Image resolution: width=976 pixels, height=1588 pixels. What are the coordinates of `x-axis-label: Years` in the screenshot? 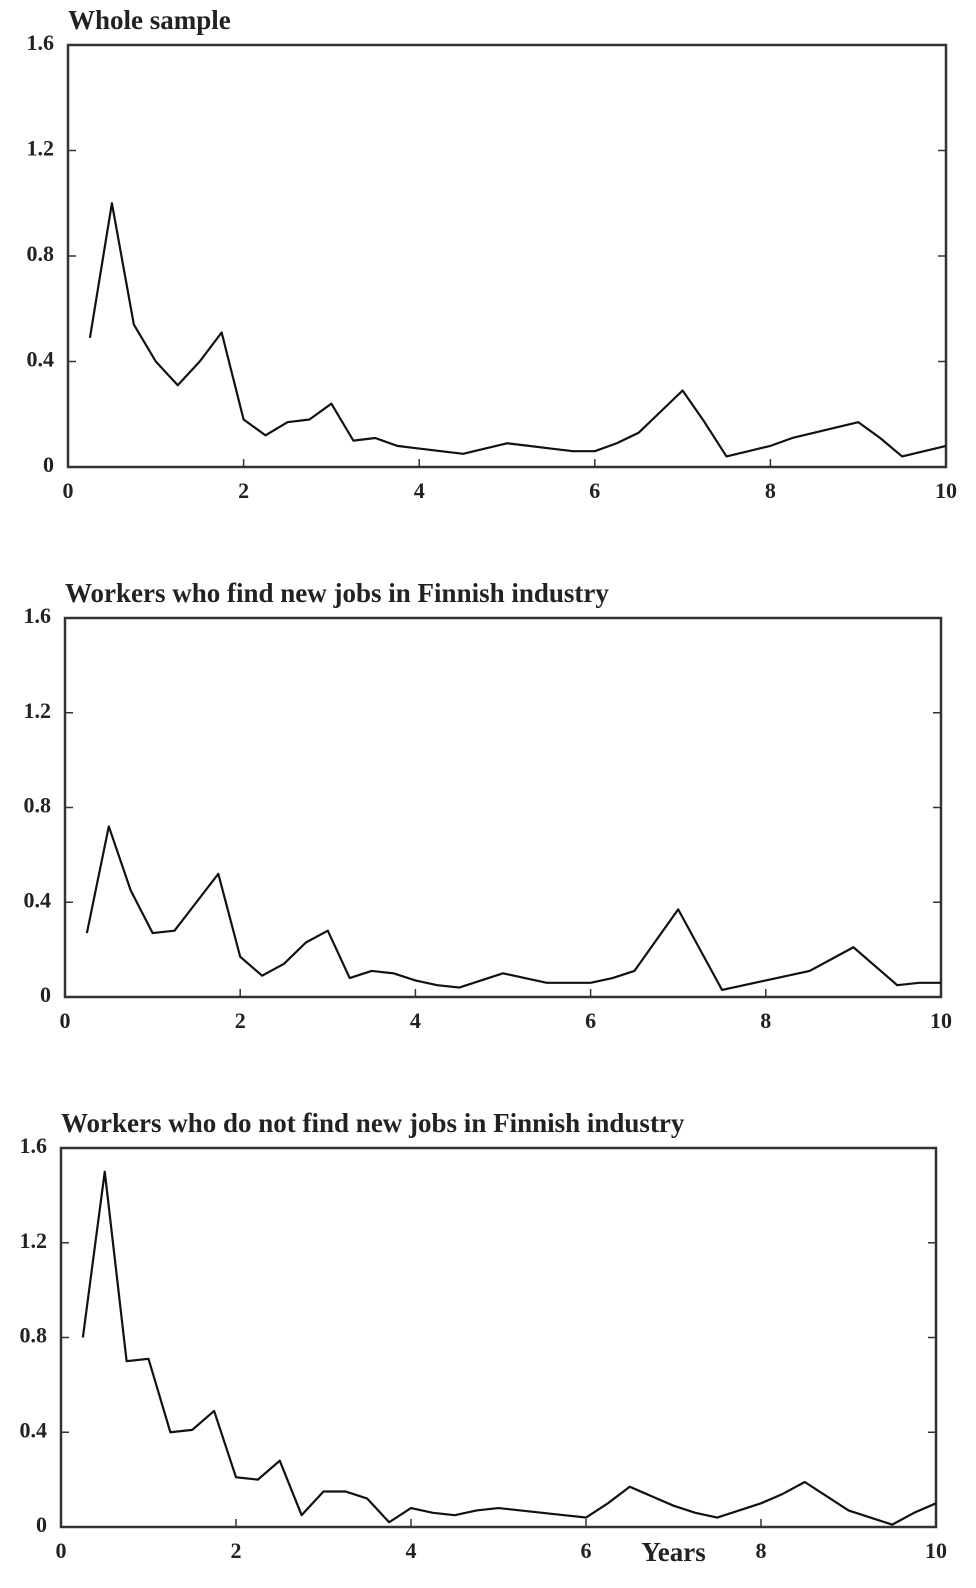 It's located at (673, 1552).